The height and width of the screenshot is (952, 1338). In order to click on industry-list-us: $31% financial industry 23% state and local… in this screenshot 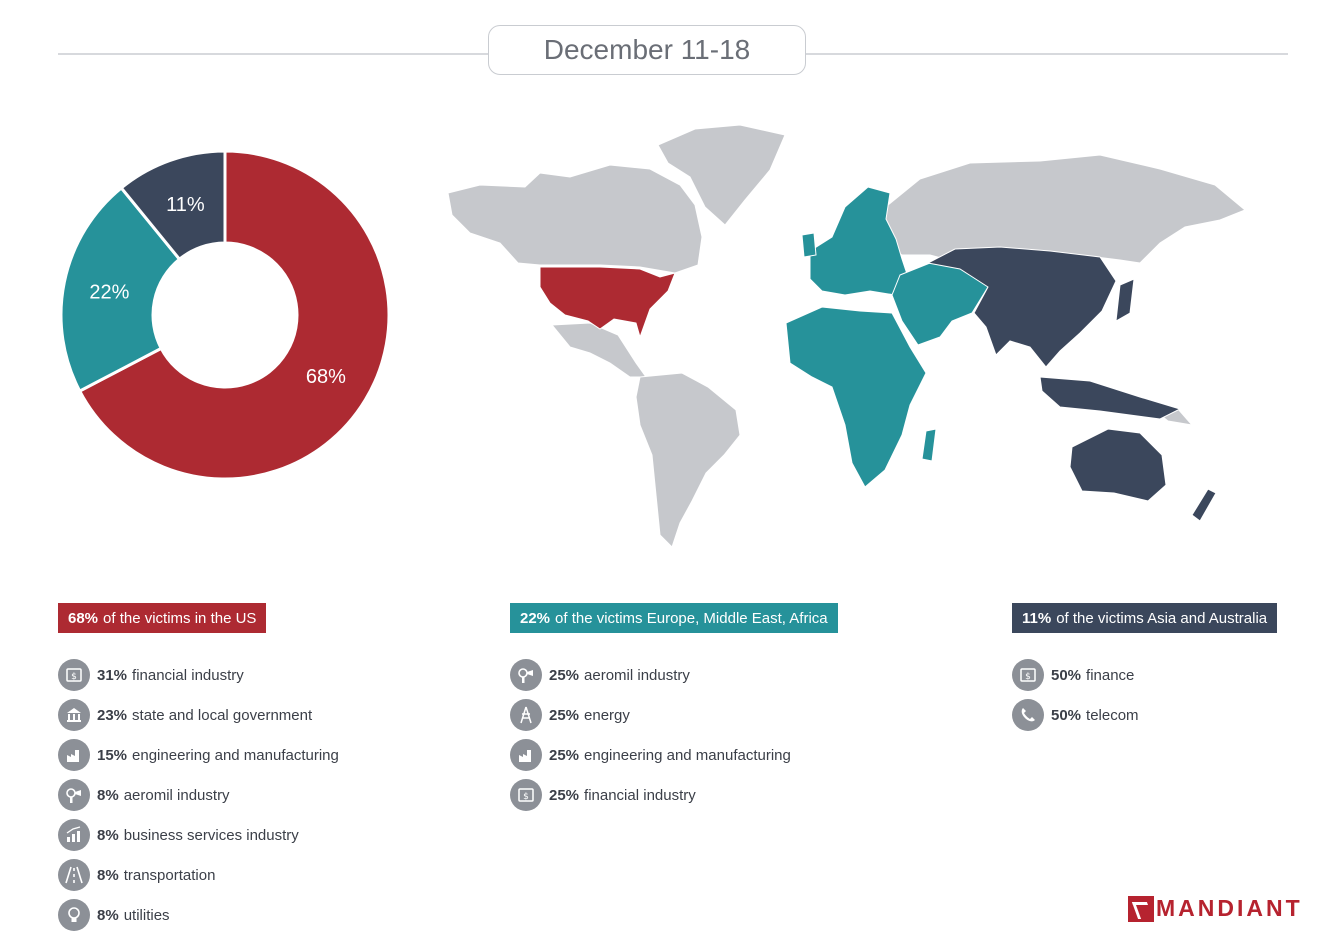, I will do `click(198, 795)`.